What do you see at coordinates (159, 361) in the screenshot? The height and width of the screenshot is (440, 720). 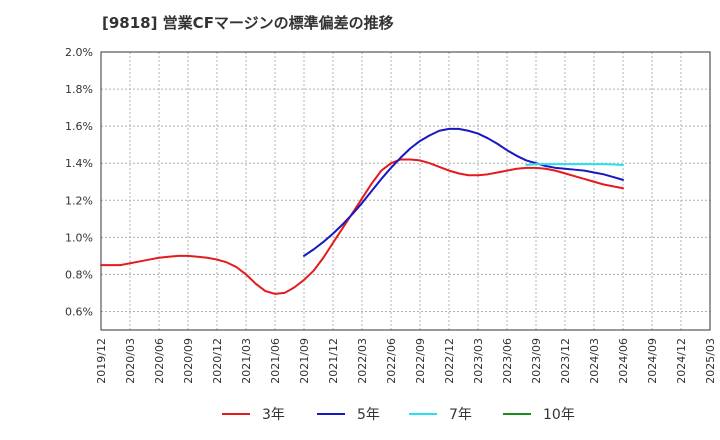 I see `x-tick-label: 2020/06` at bounding box center [159, 361].